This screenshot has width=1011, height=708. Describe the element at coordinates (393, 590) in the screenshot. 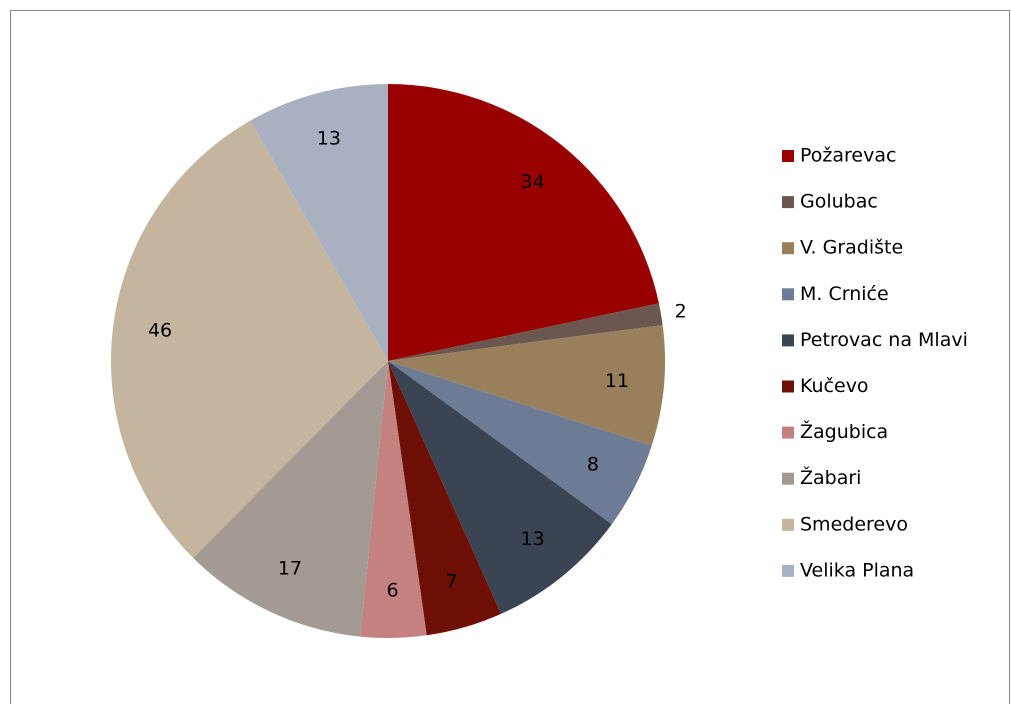

I see `data-label: 6` at that location.